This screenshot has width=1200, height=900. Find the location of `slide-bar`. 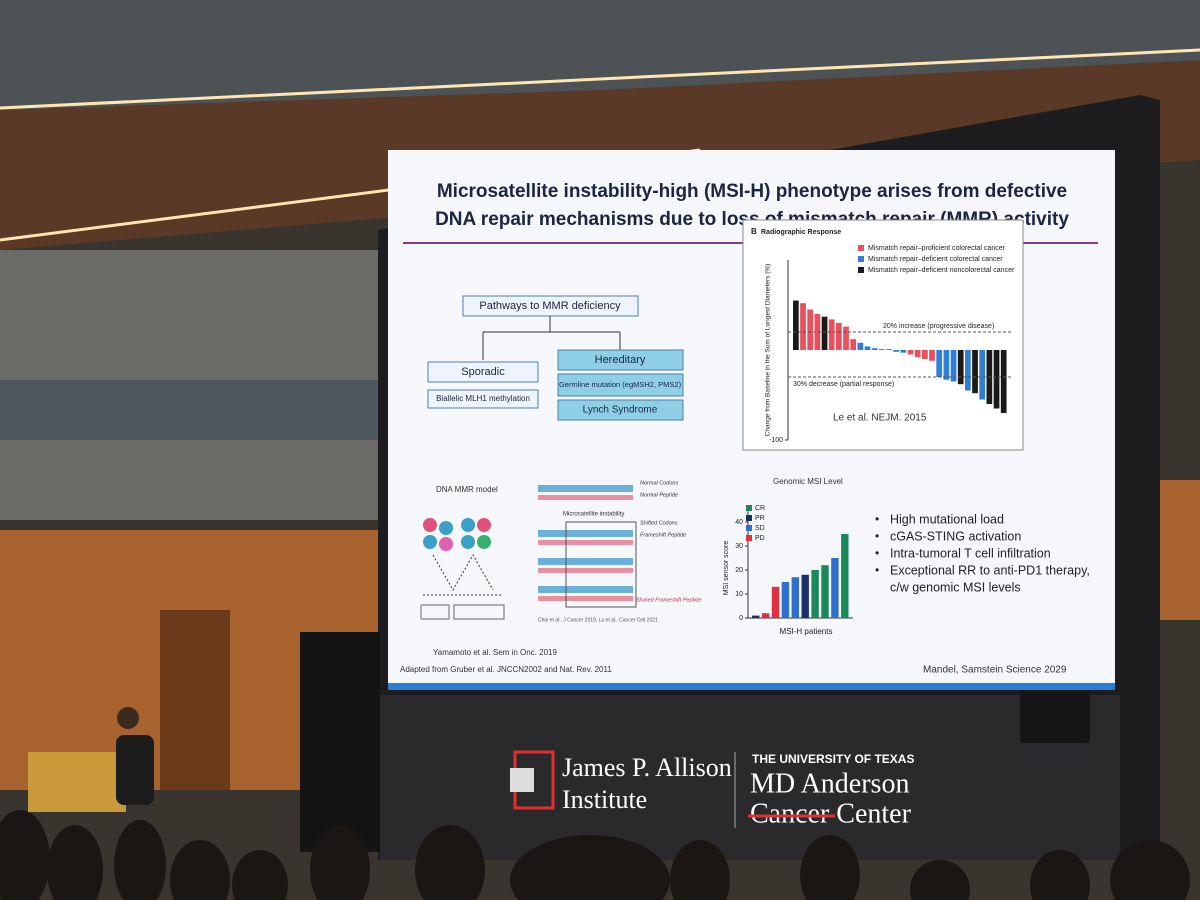

slide-bar is located at coordinates (751, 686).